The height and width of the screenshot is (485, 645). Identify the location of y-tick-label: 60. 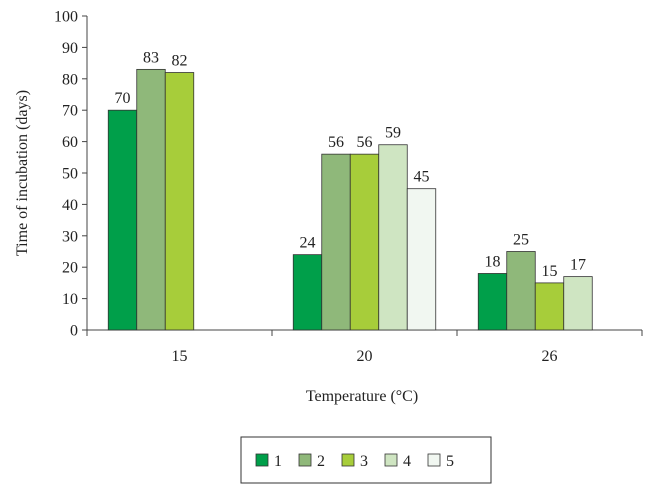
(70, 142).